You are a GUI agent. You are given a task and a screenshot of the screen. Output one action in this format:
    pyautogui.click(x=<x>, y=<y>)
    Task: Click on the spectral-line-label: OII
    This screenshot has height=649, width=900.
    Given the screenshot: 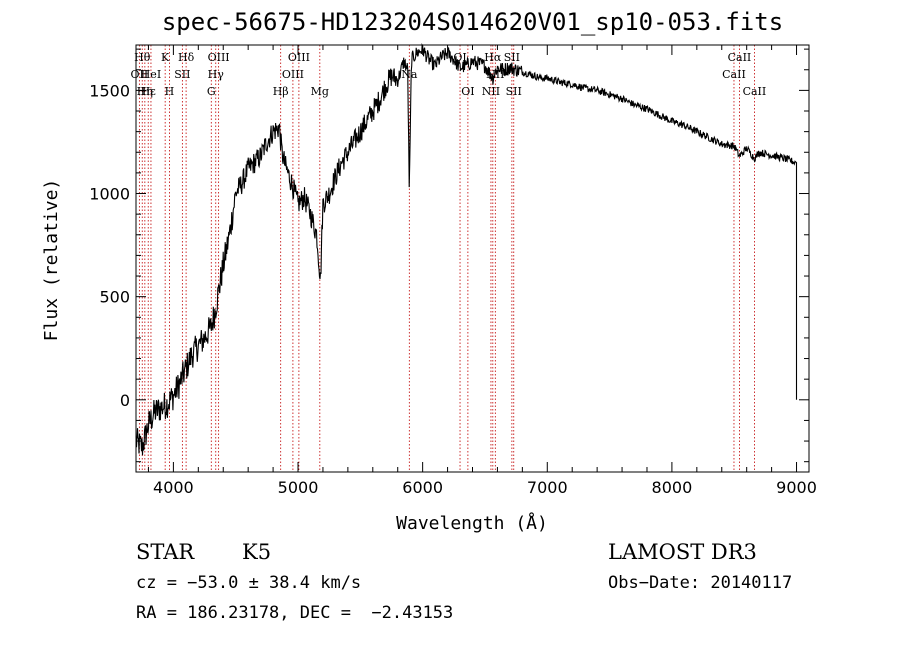 What is the action you would take?
    pyautogui.click(x=140, y=74)
    